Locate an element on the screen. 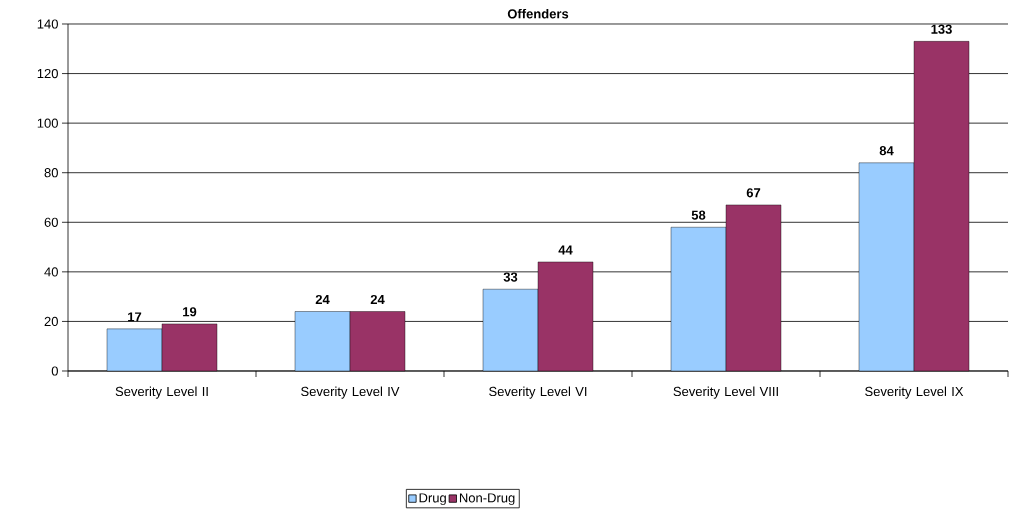 The height and width of the screenshot is (514, 1011). data-label: 33 is located at coordinates (510, 277).